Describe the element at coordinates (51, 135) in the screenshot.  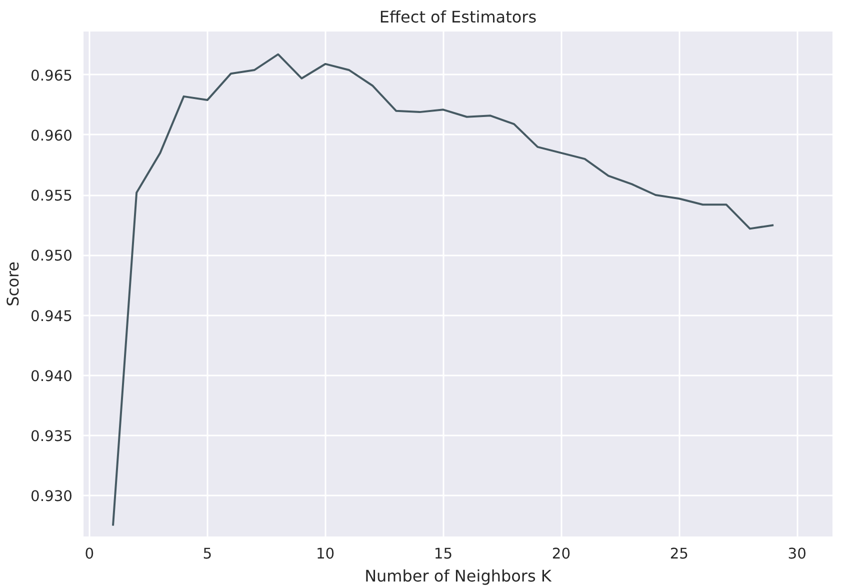
I see `y-tick-label: 0.960` at that location.